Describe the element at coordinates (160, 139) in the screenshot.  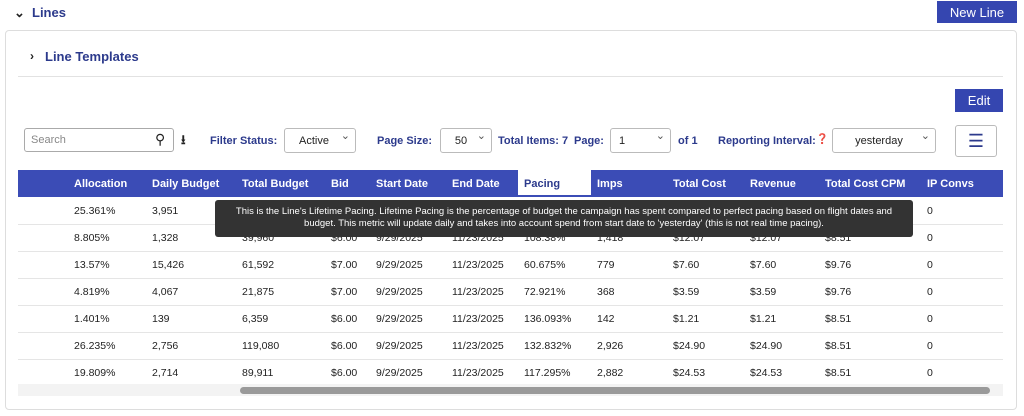
I see `search-icon: ⚲` at that location.